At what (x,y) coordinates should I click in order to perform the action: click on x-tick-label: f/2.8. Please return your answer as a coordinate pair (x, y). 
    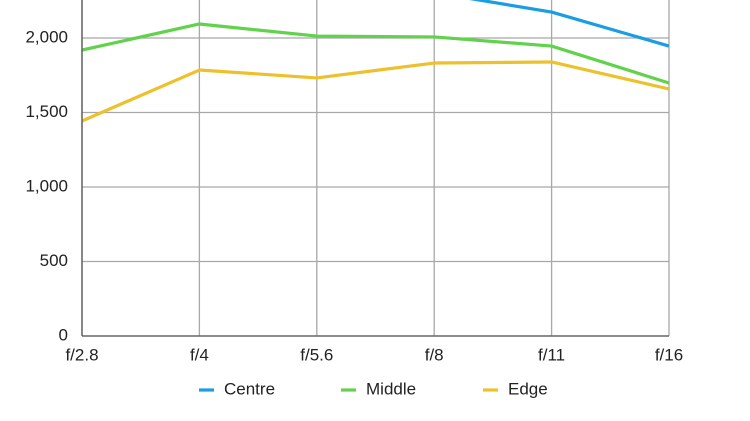
    Looking at the image, I should click on (81, 354).